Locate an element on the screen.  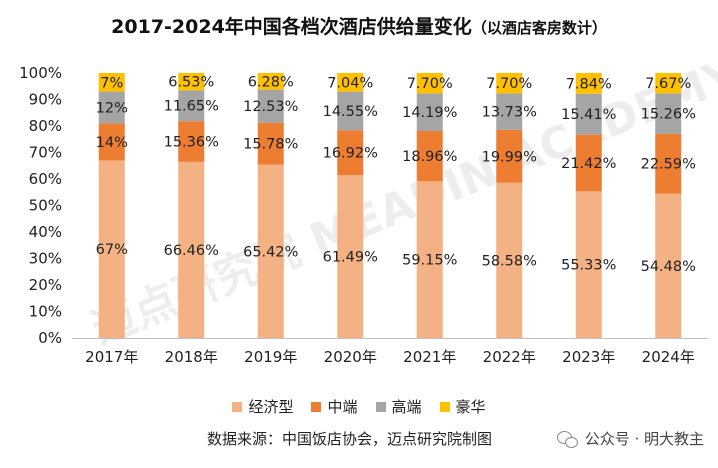
legend-item: 经济型 is located at coordinates (262, 406).